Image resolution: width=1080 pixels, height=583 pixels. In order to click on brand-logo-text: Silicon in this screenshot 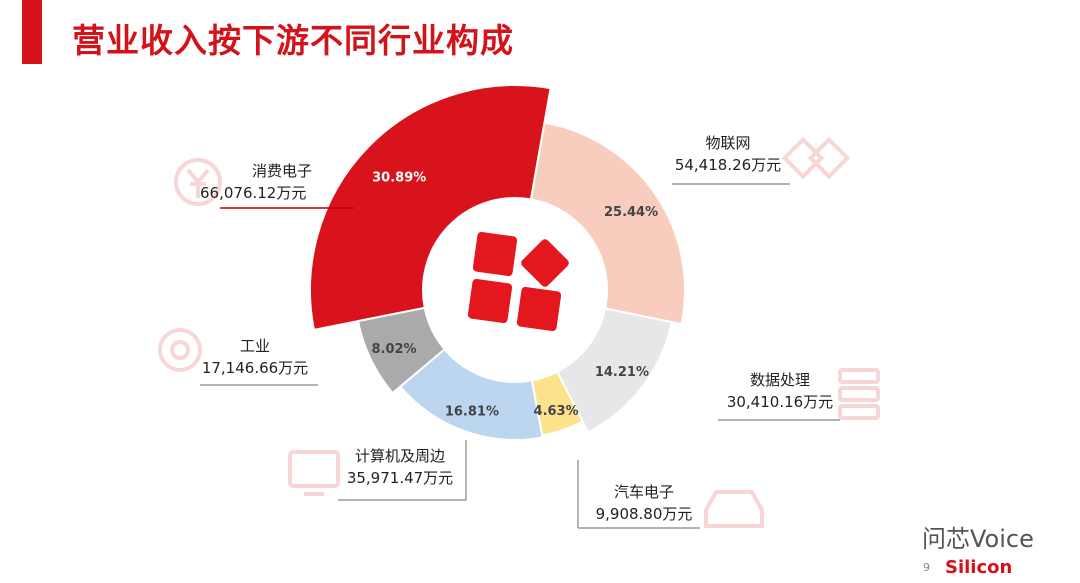, I will do `click(979, 567)`.